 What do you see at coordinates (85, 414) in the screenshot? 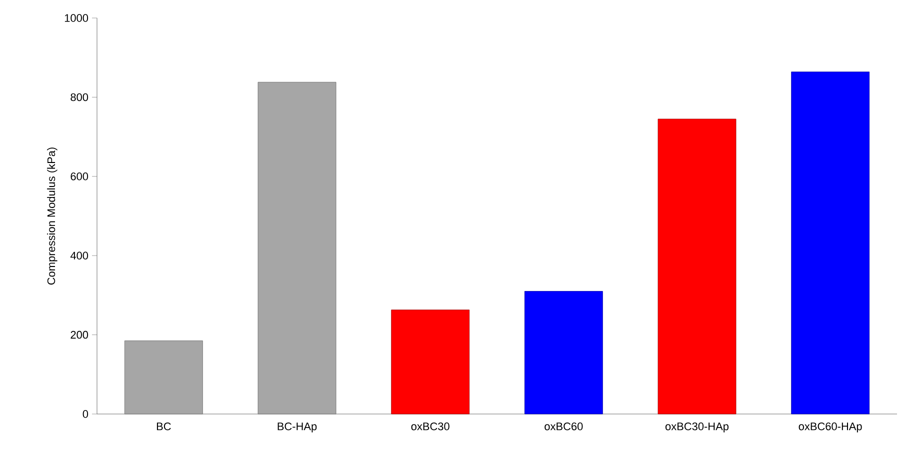
I see `y-tick-label: 0` at bounding box center [85, 414].